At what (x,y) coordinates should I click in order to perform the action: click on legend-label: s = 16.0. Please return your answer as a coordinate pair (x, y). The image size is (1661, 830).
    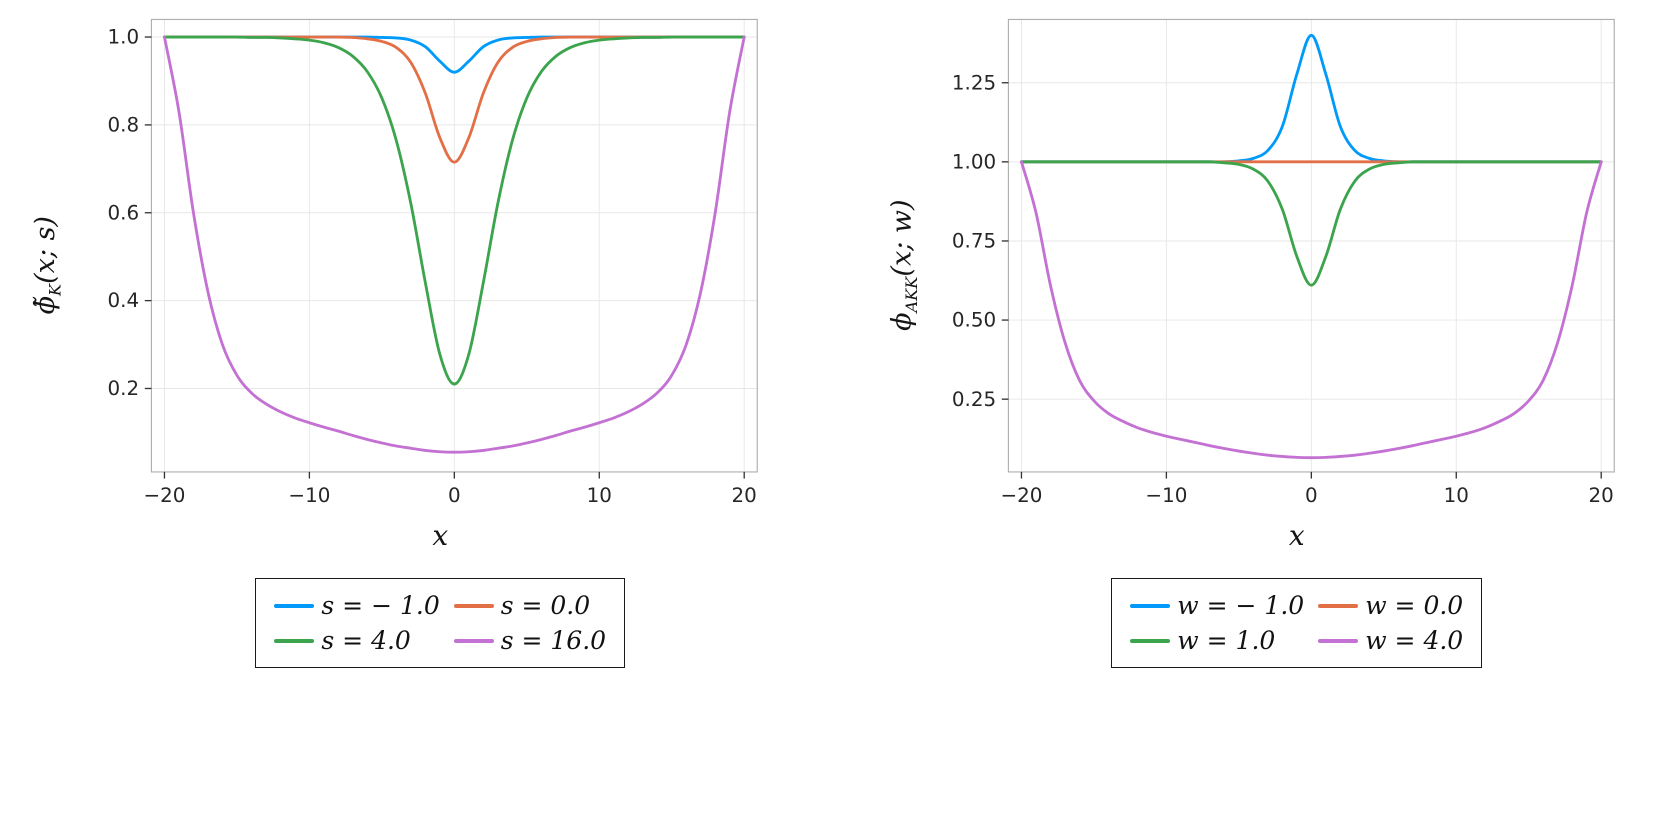
    Looking at the image, I should click on (553, 641).